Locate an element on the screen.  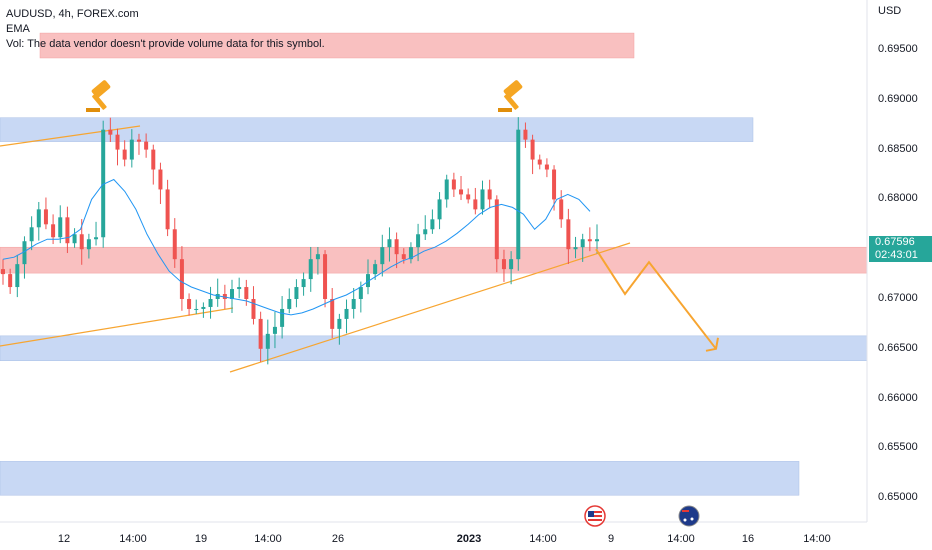
australia-flag-icon is located at coordinates (689, 516).